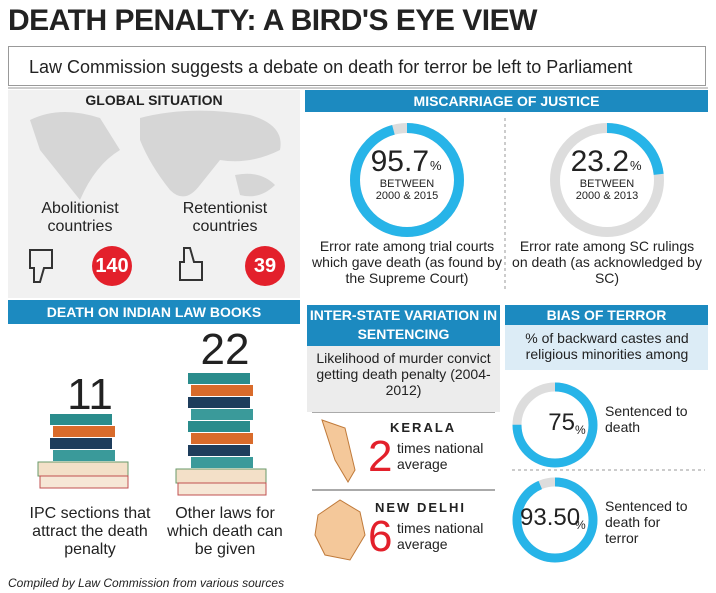 This screenshot has height=593, width=716. Describe the element at coordinates (423, 427) in the screenshot. I see `state: KERALA` at that location.